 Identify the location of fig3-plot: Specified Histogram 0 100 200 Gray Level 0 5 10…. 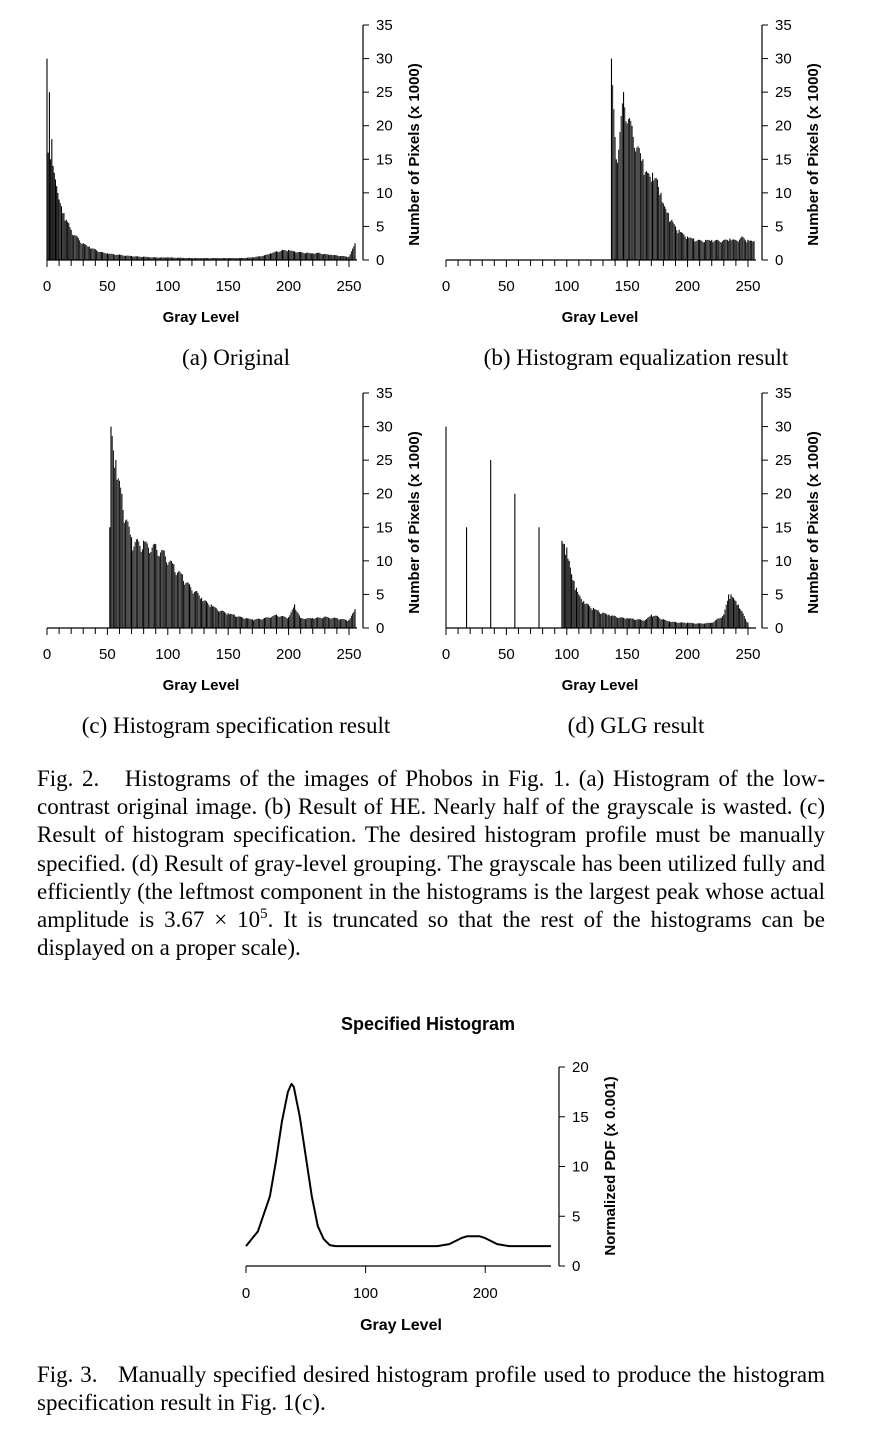
(430, 1174).